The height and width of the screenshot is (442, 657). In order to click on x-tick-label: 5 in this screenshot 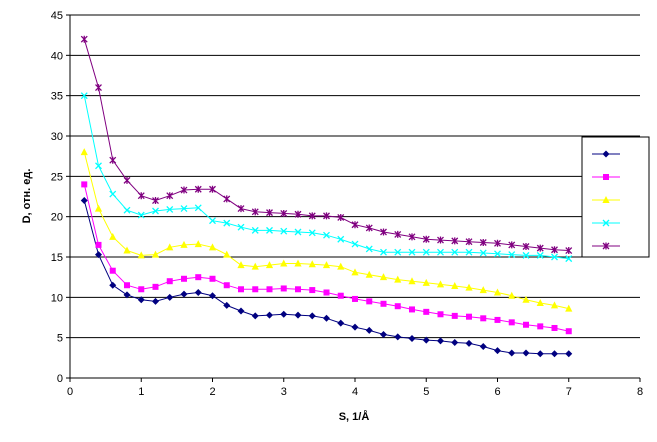, I will do `click(426, 392)`.